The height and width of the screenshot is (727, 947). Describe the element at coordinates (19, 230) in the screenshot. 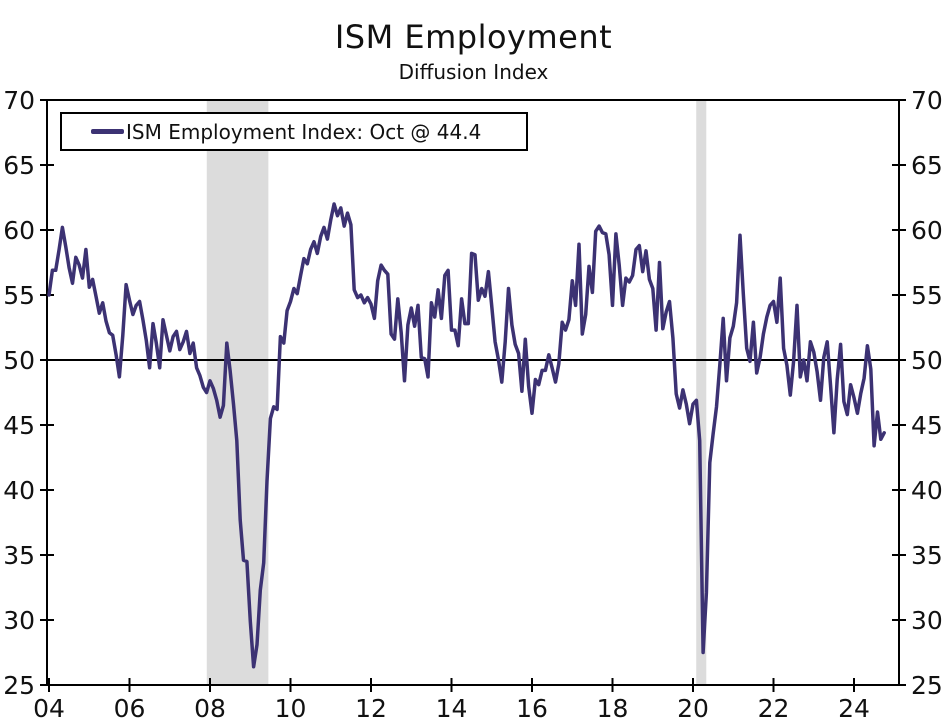

I see `y-axis-label-left: 60` at that location.